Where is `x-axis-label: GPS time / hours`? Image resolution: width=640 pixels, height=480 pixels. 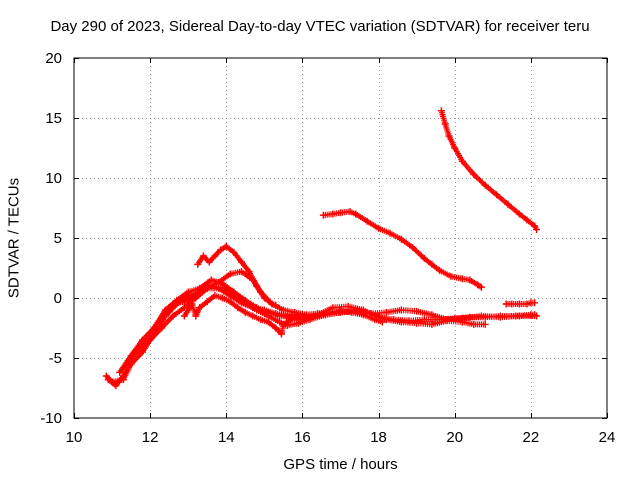
x-axis-label: GPS time / hours is located at coordinates (340, 464).